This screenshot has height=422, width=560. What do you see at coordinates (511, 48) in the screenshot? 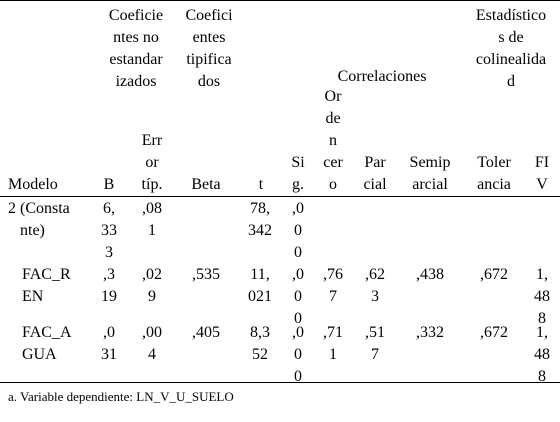
I see `header-collinearity: Estadístico s de colinealida d` at bounding box center [511, 48].